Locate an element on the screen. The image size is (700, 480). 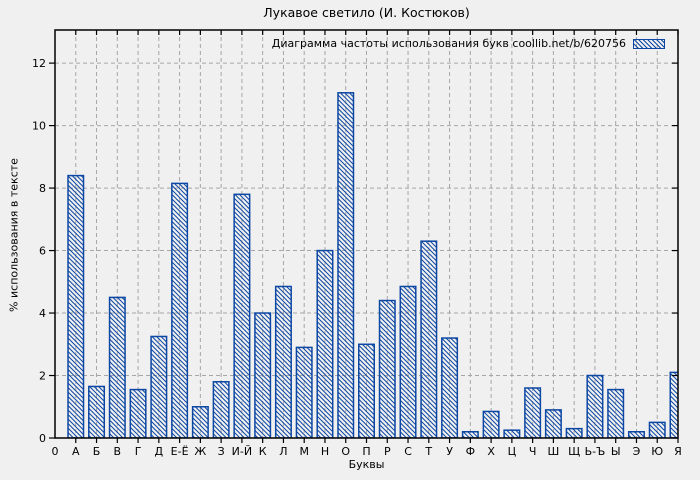
chart-title: Лукавое светило (И. Костюков) is located at coordinates (366, 12).